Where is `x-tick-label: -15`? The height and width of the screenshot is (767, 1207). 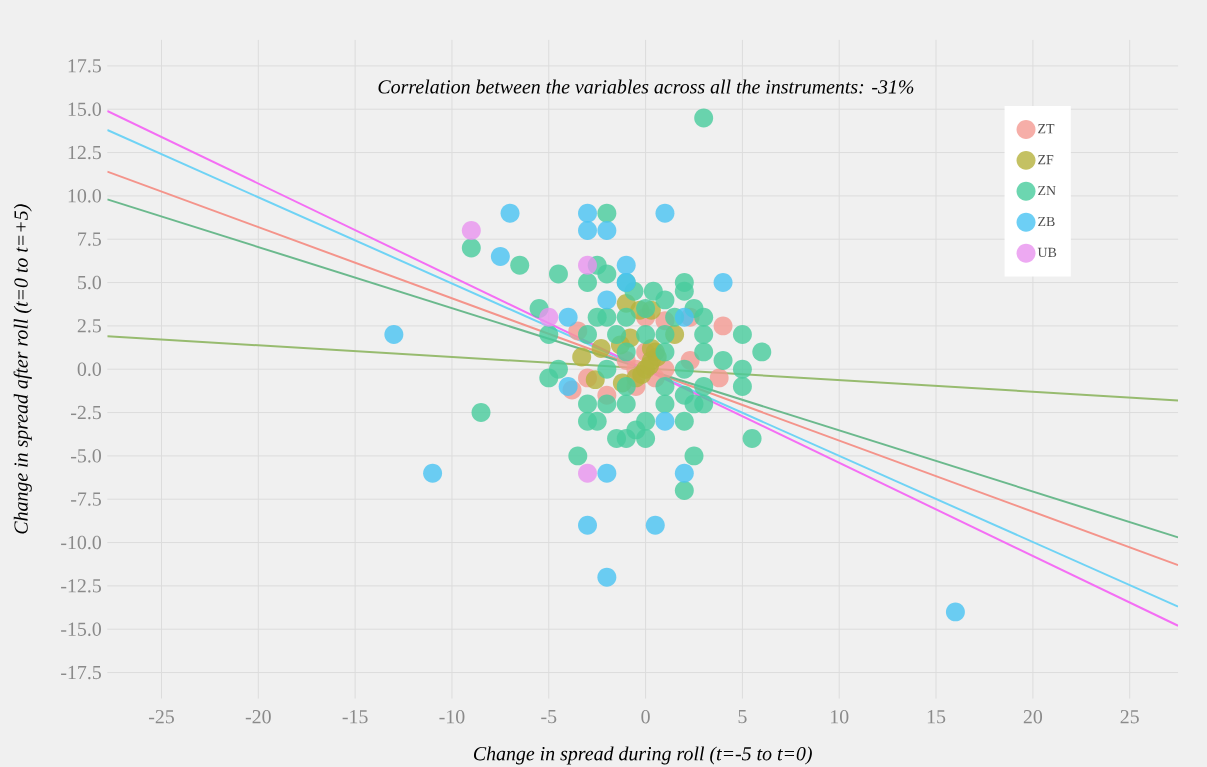 x-tick-label: -15 is located at coordinates (355, 716).